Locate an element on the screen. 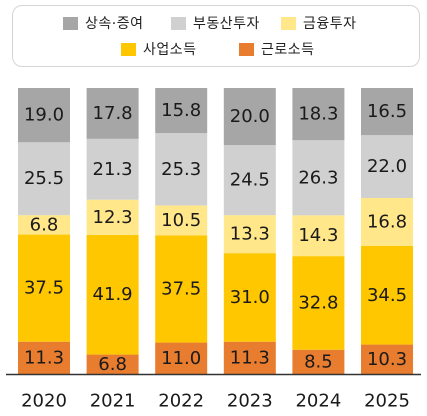 The image size is (427, 416). data-label: 32.8 is located at coordinates (318, 302).